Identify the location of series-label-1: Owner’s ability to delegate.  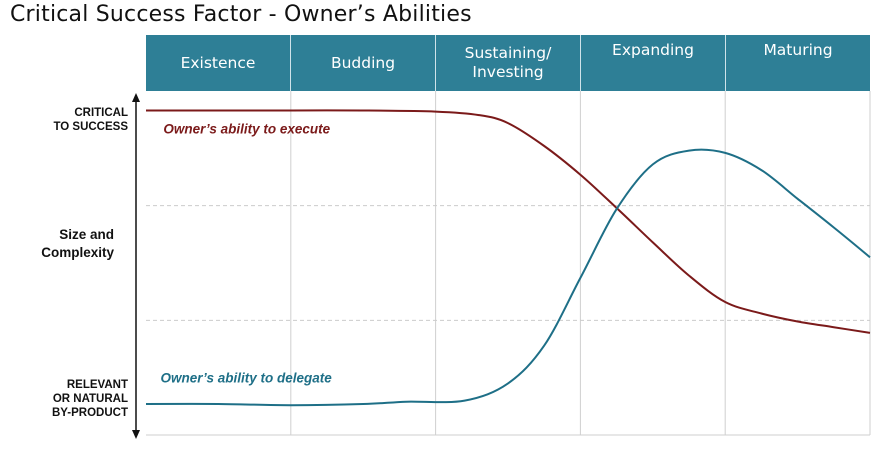
(246, 377).